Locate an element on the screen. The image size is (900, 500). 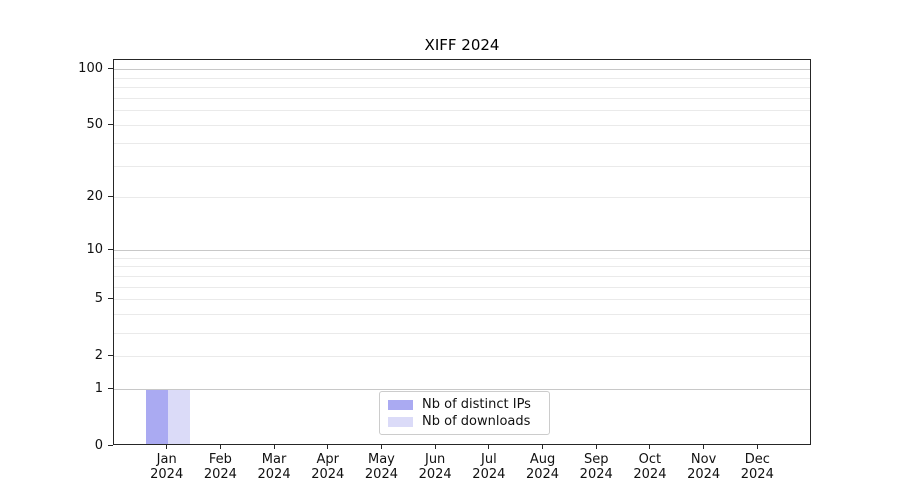
chart-title: XIFF 2024 is located at coordinates (462, 45).